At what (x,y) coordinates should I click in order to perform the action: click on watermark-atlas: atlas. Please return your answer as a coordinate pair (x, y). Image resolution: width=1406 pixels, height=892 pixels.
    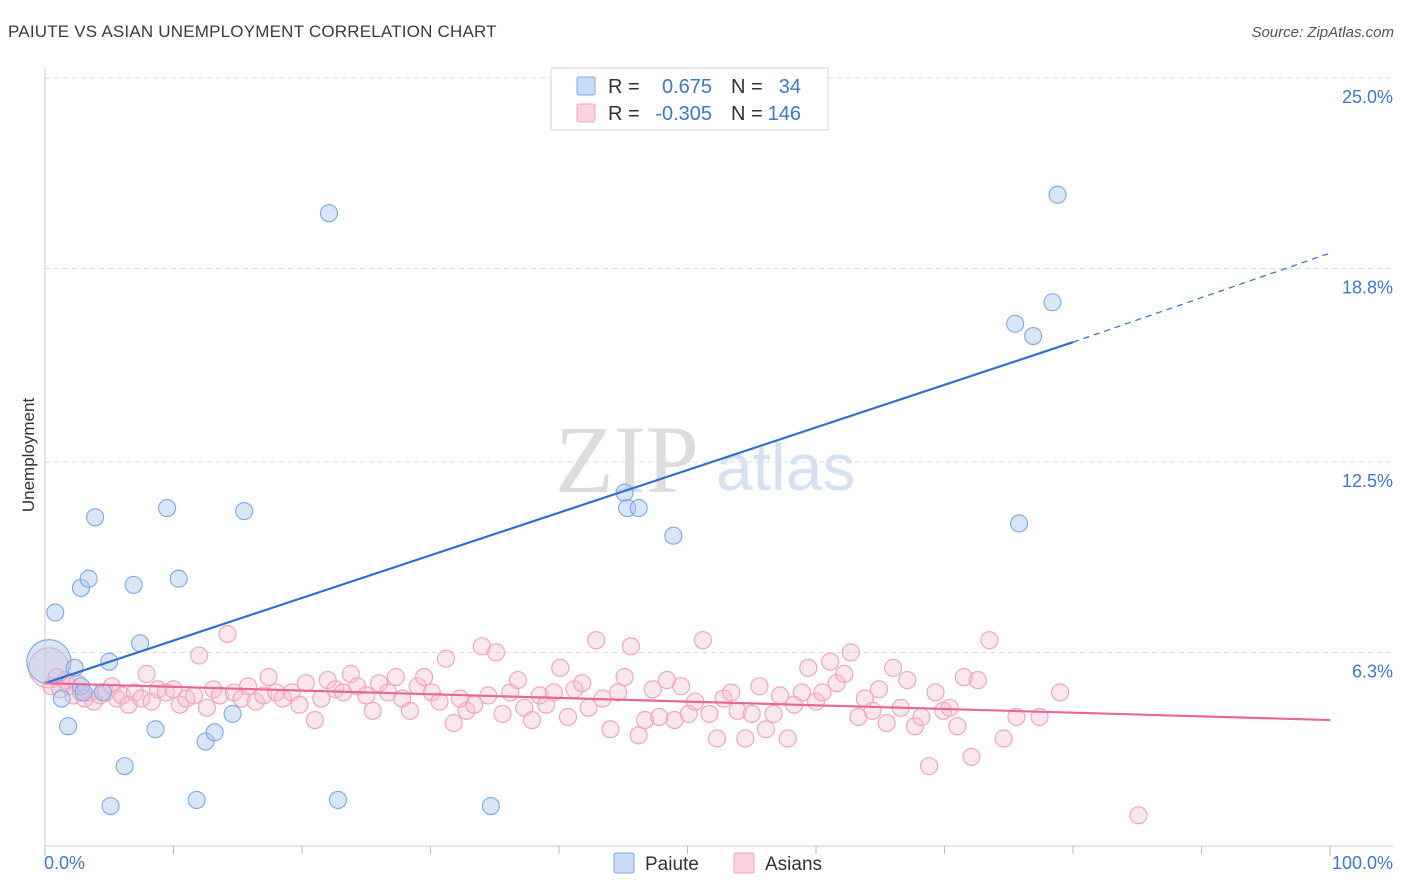
    Looking at the image, I should click on (785, 467).